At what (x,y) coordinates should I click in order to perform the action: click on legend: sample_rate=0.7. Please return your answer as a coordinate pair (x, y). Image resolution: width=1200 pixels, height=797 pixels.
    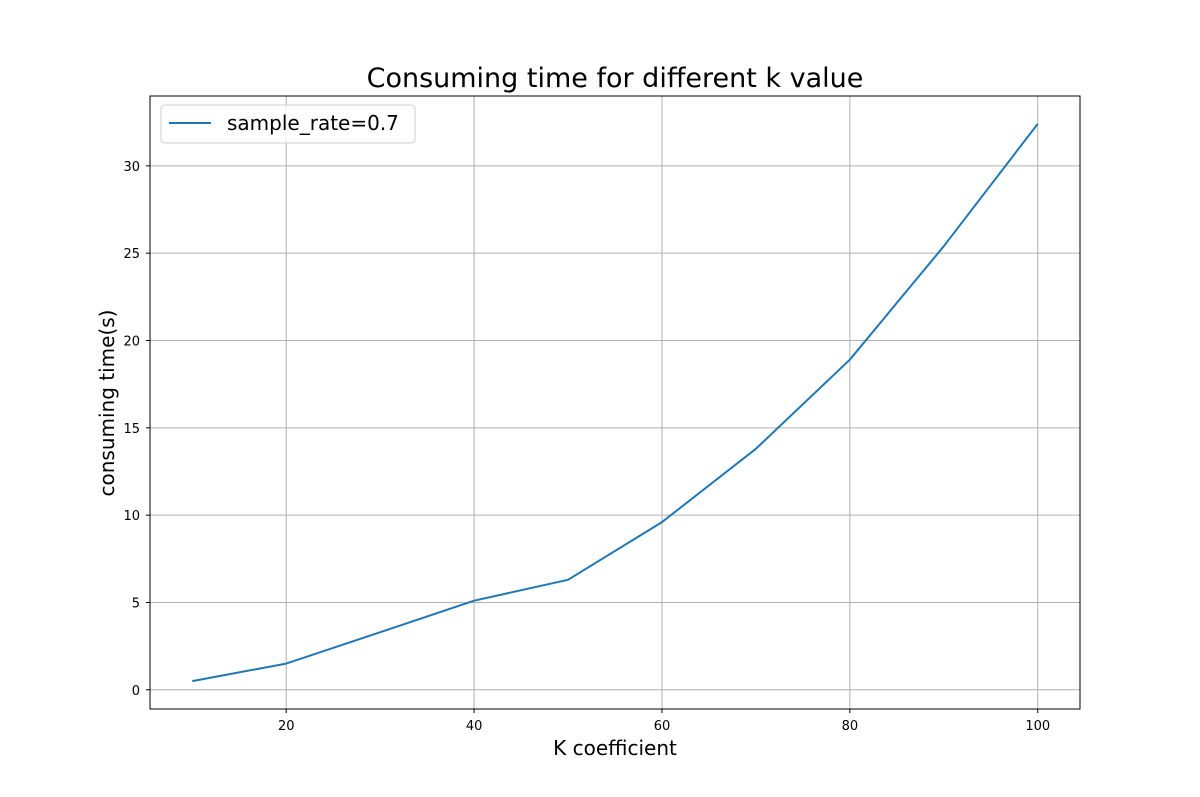
    Looking at the image, I should click on (288, 124).